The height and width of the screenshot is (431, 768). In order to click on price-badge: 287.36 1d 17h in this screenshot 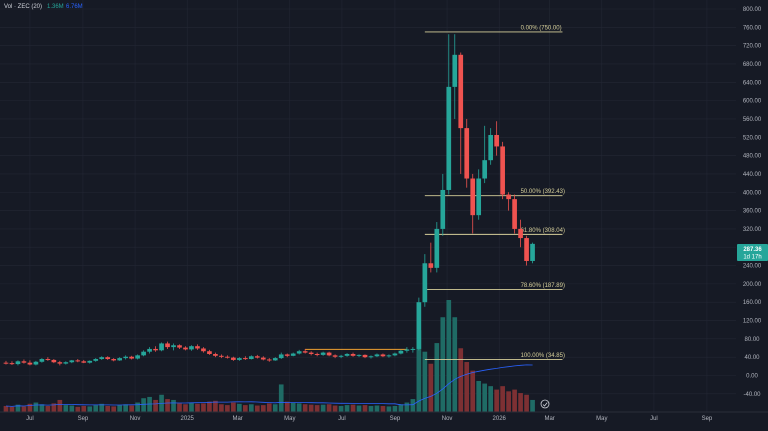, I will do `click(752, 252)`.